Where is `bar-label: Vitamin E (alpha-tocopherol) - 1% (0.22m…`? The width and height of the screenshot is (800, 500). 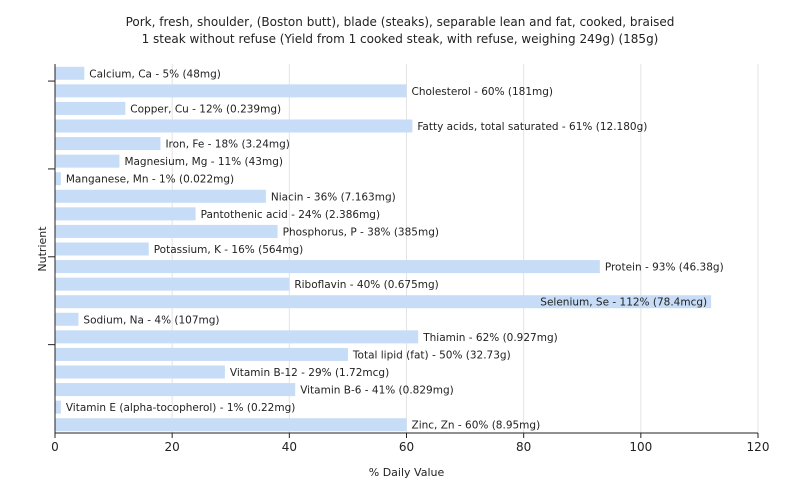
bar-label: Vitamin E (alpha-tocopherol) - 1% (0.22m… is located at coordinates (181, 408).